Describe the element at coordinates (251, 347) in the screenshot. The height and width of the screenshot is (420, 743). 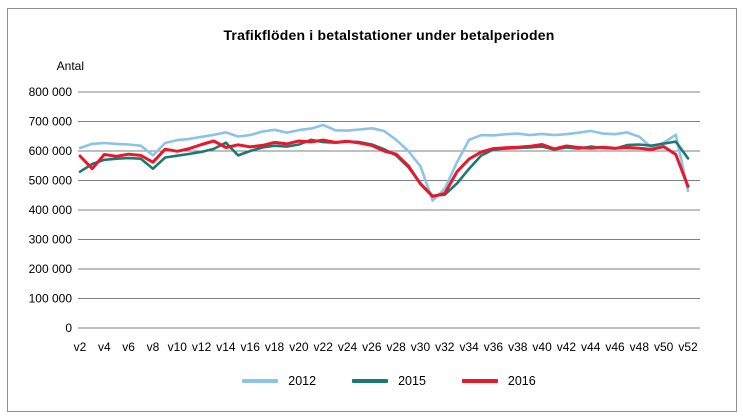
I see `x-tick-label: v16` at that location.